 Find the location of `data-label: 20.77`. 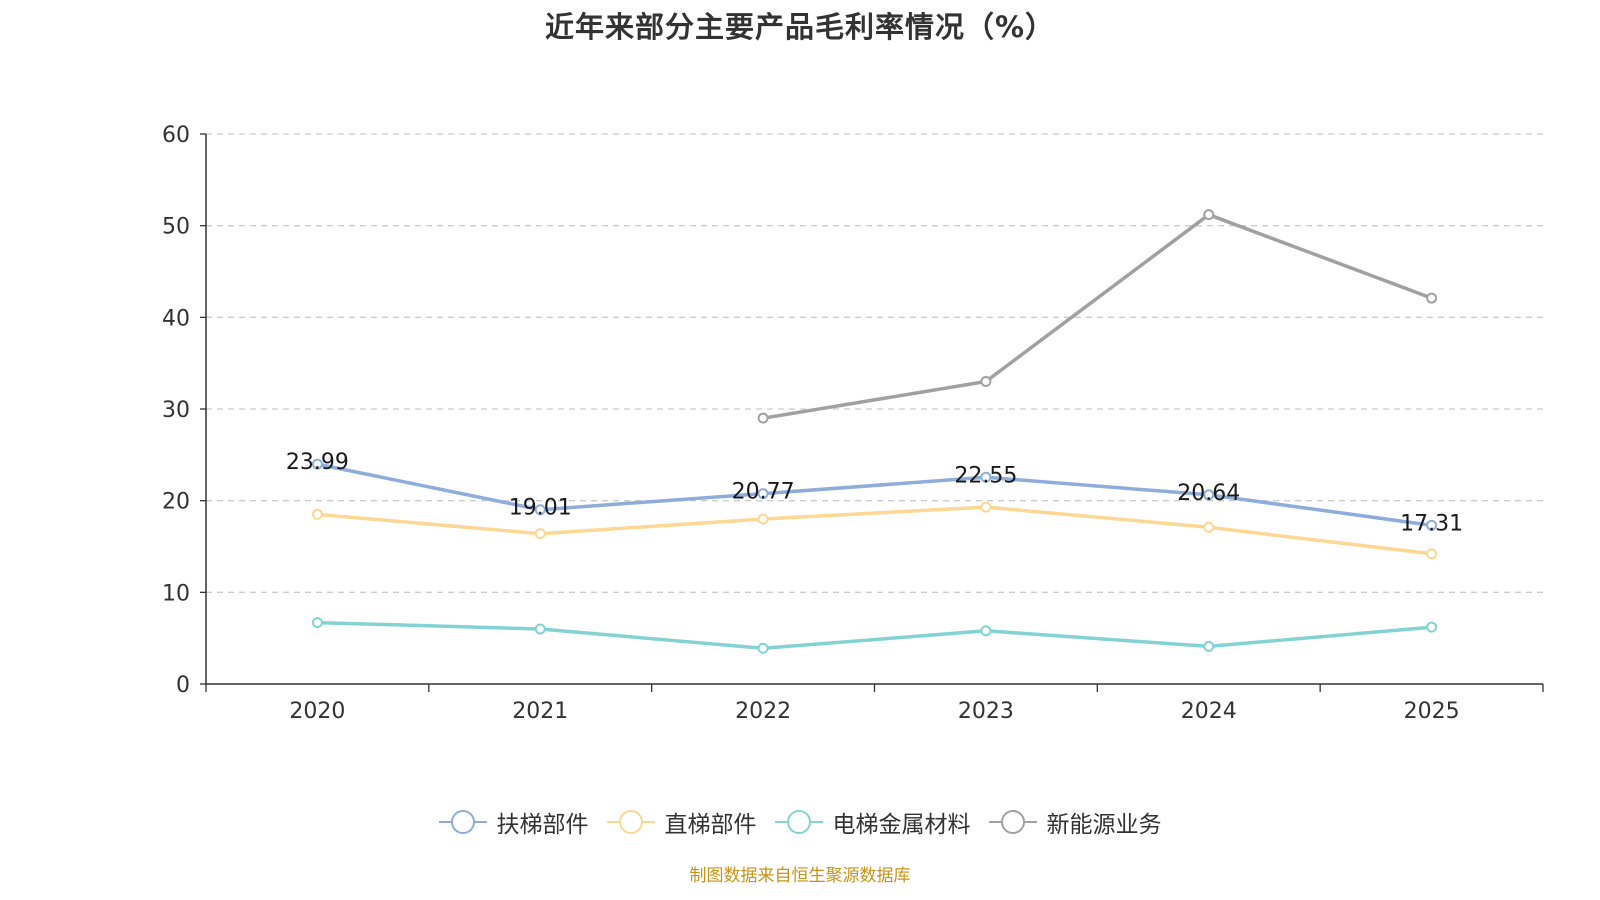

data-label: 20.77 is located at coordinates (763, 492).